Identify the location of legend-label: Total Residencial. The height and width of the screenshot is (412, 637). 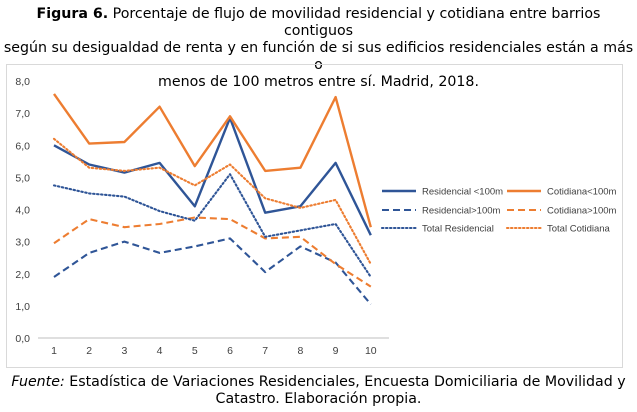
(458, 229).